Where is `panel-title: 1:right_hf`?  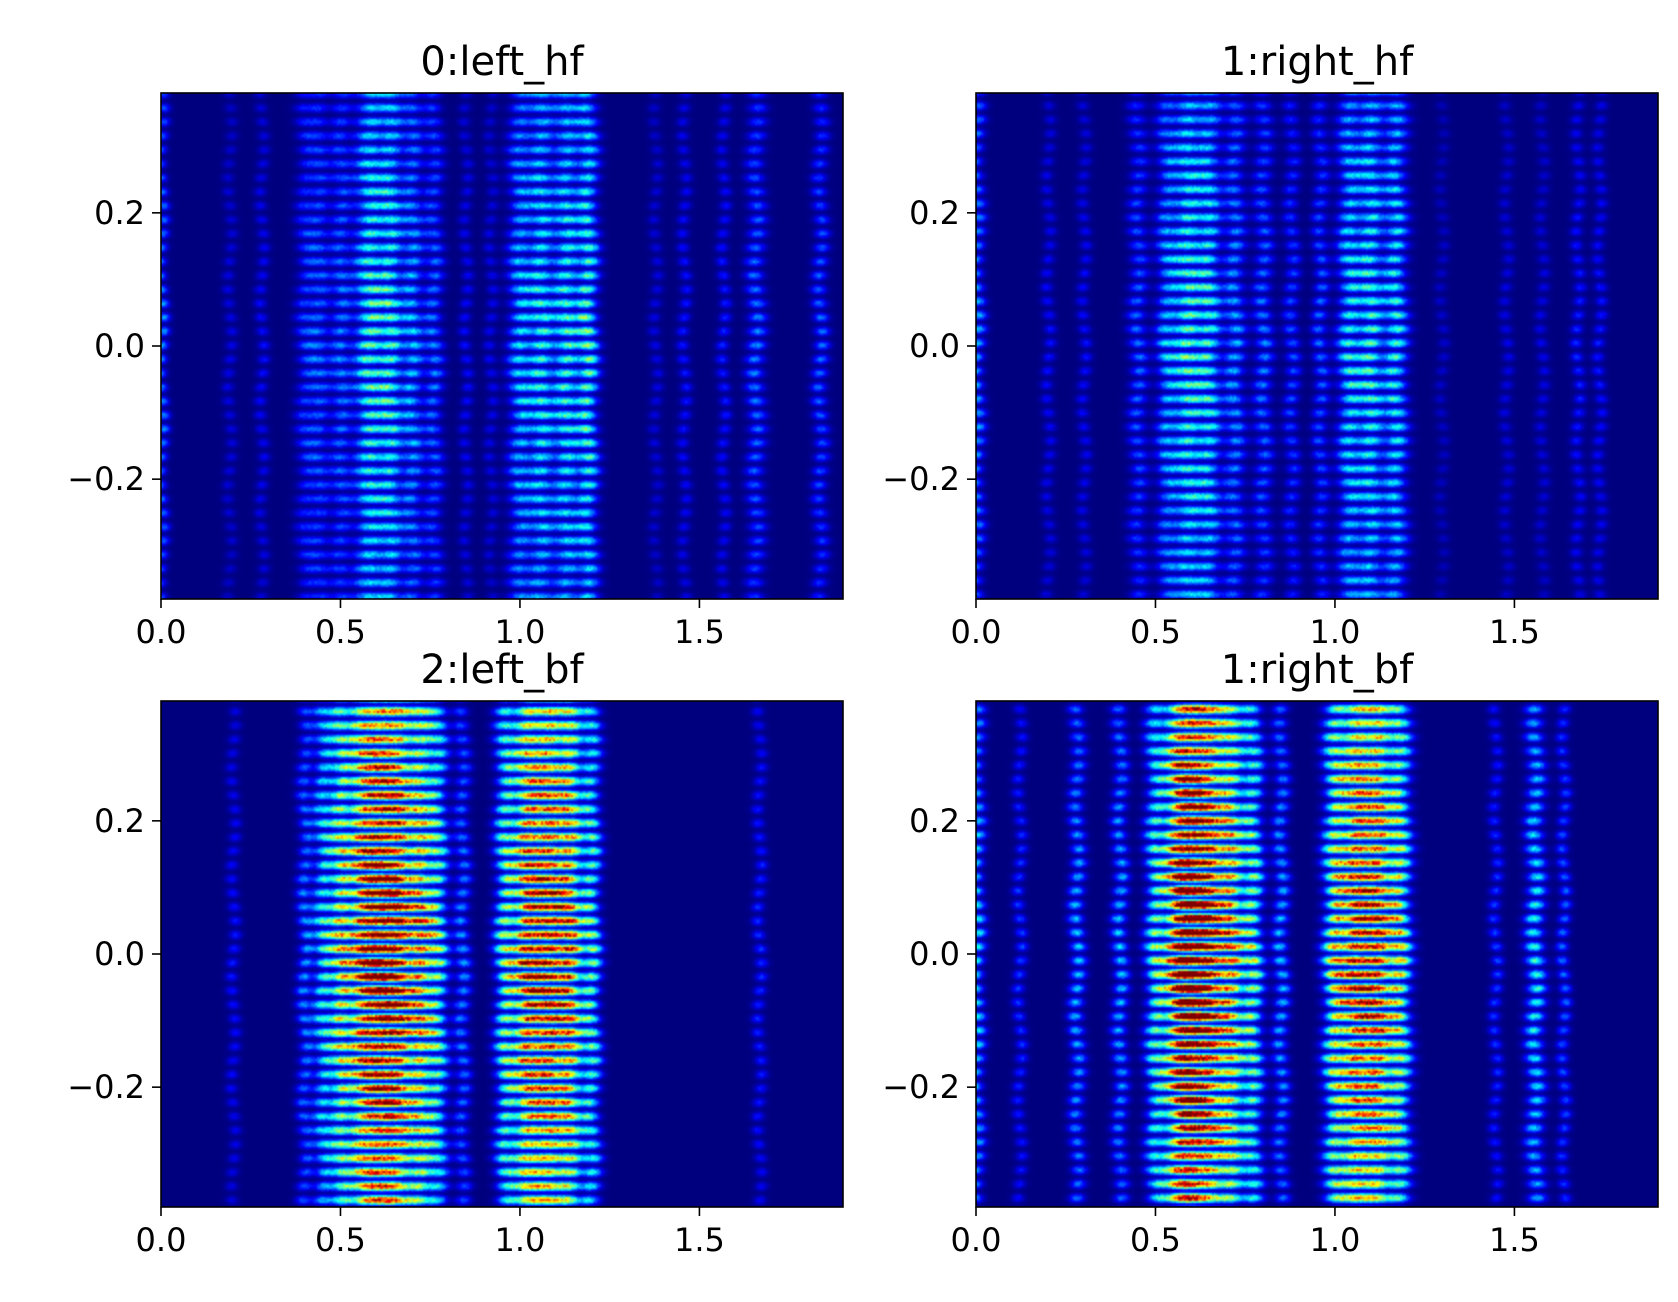
panel-title: 1:right_hf is located at coordinates (1317, 62).